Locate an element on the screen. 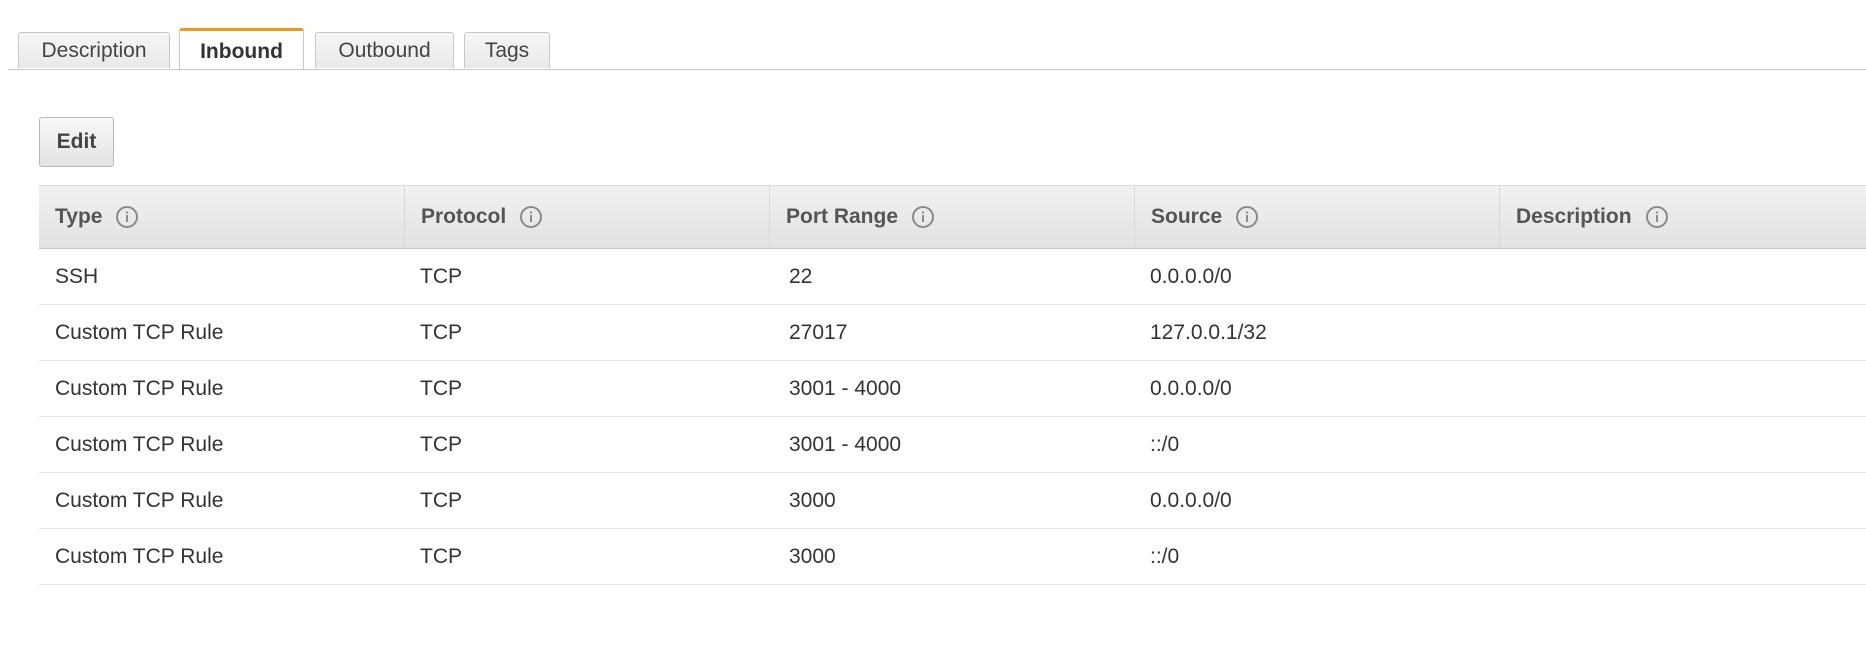 The width and height of the screenshot is (1866, 668). column-header-source: Source is located at coordinates (1316, 217).